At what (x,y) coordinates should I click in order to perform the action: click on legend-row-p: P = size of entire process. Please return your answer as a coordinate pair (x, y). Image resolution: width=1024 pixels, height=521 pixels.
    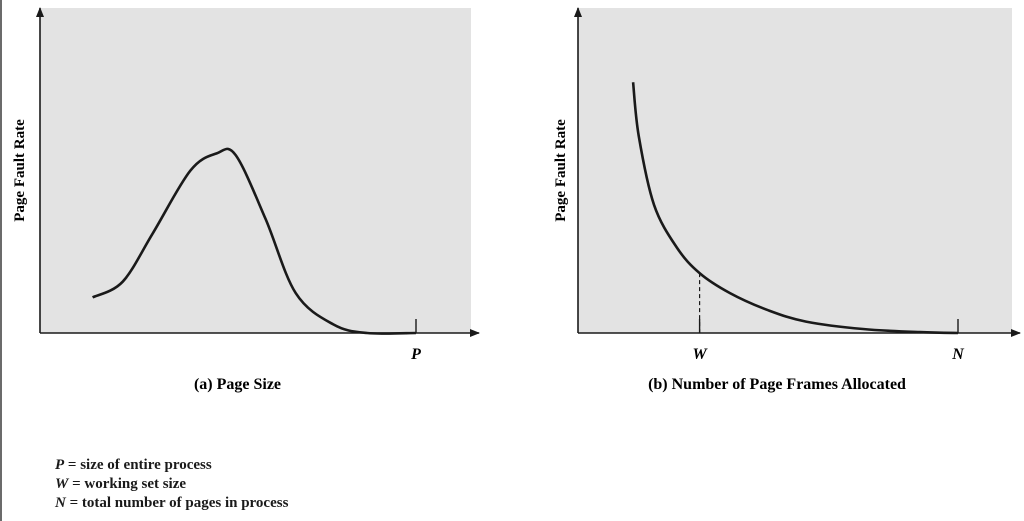
    Looking at the image, I should click on (171, 465).